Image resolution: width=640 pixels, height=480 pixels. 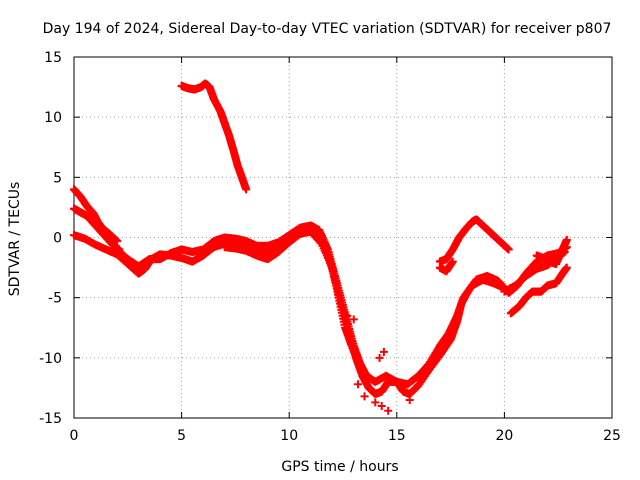 I want to click on series-late-rise, so click(x=538, y=290).